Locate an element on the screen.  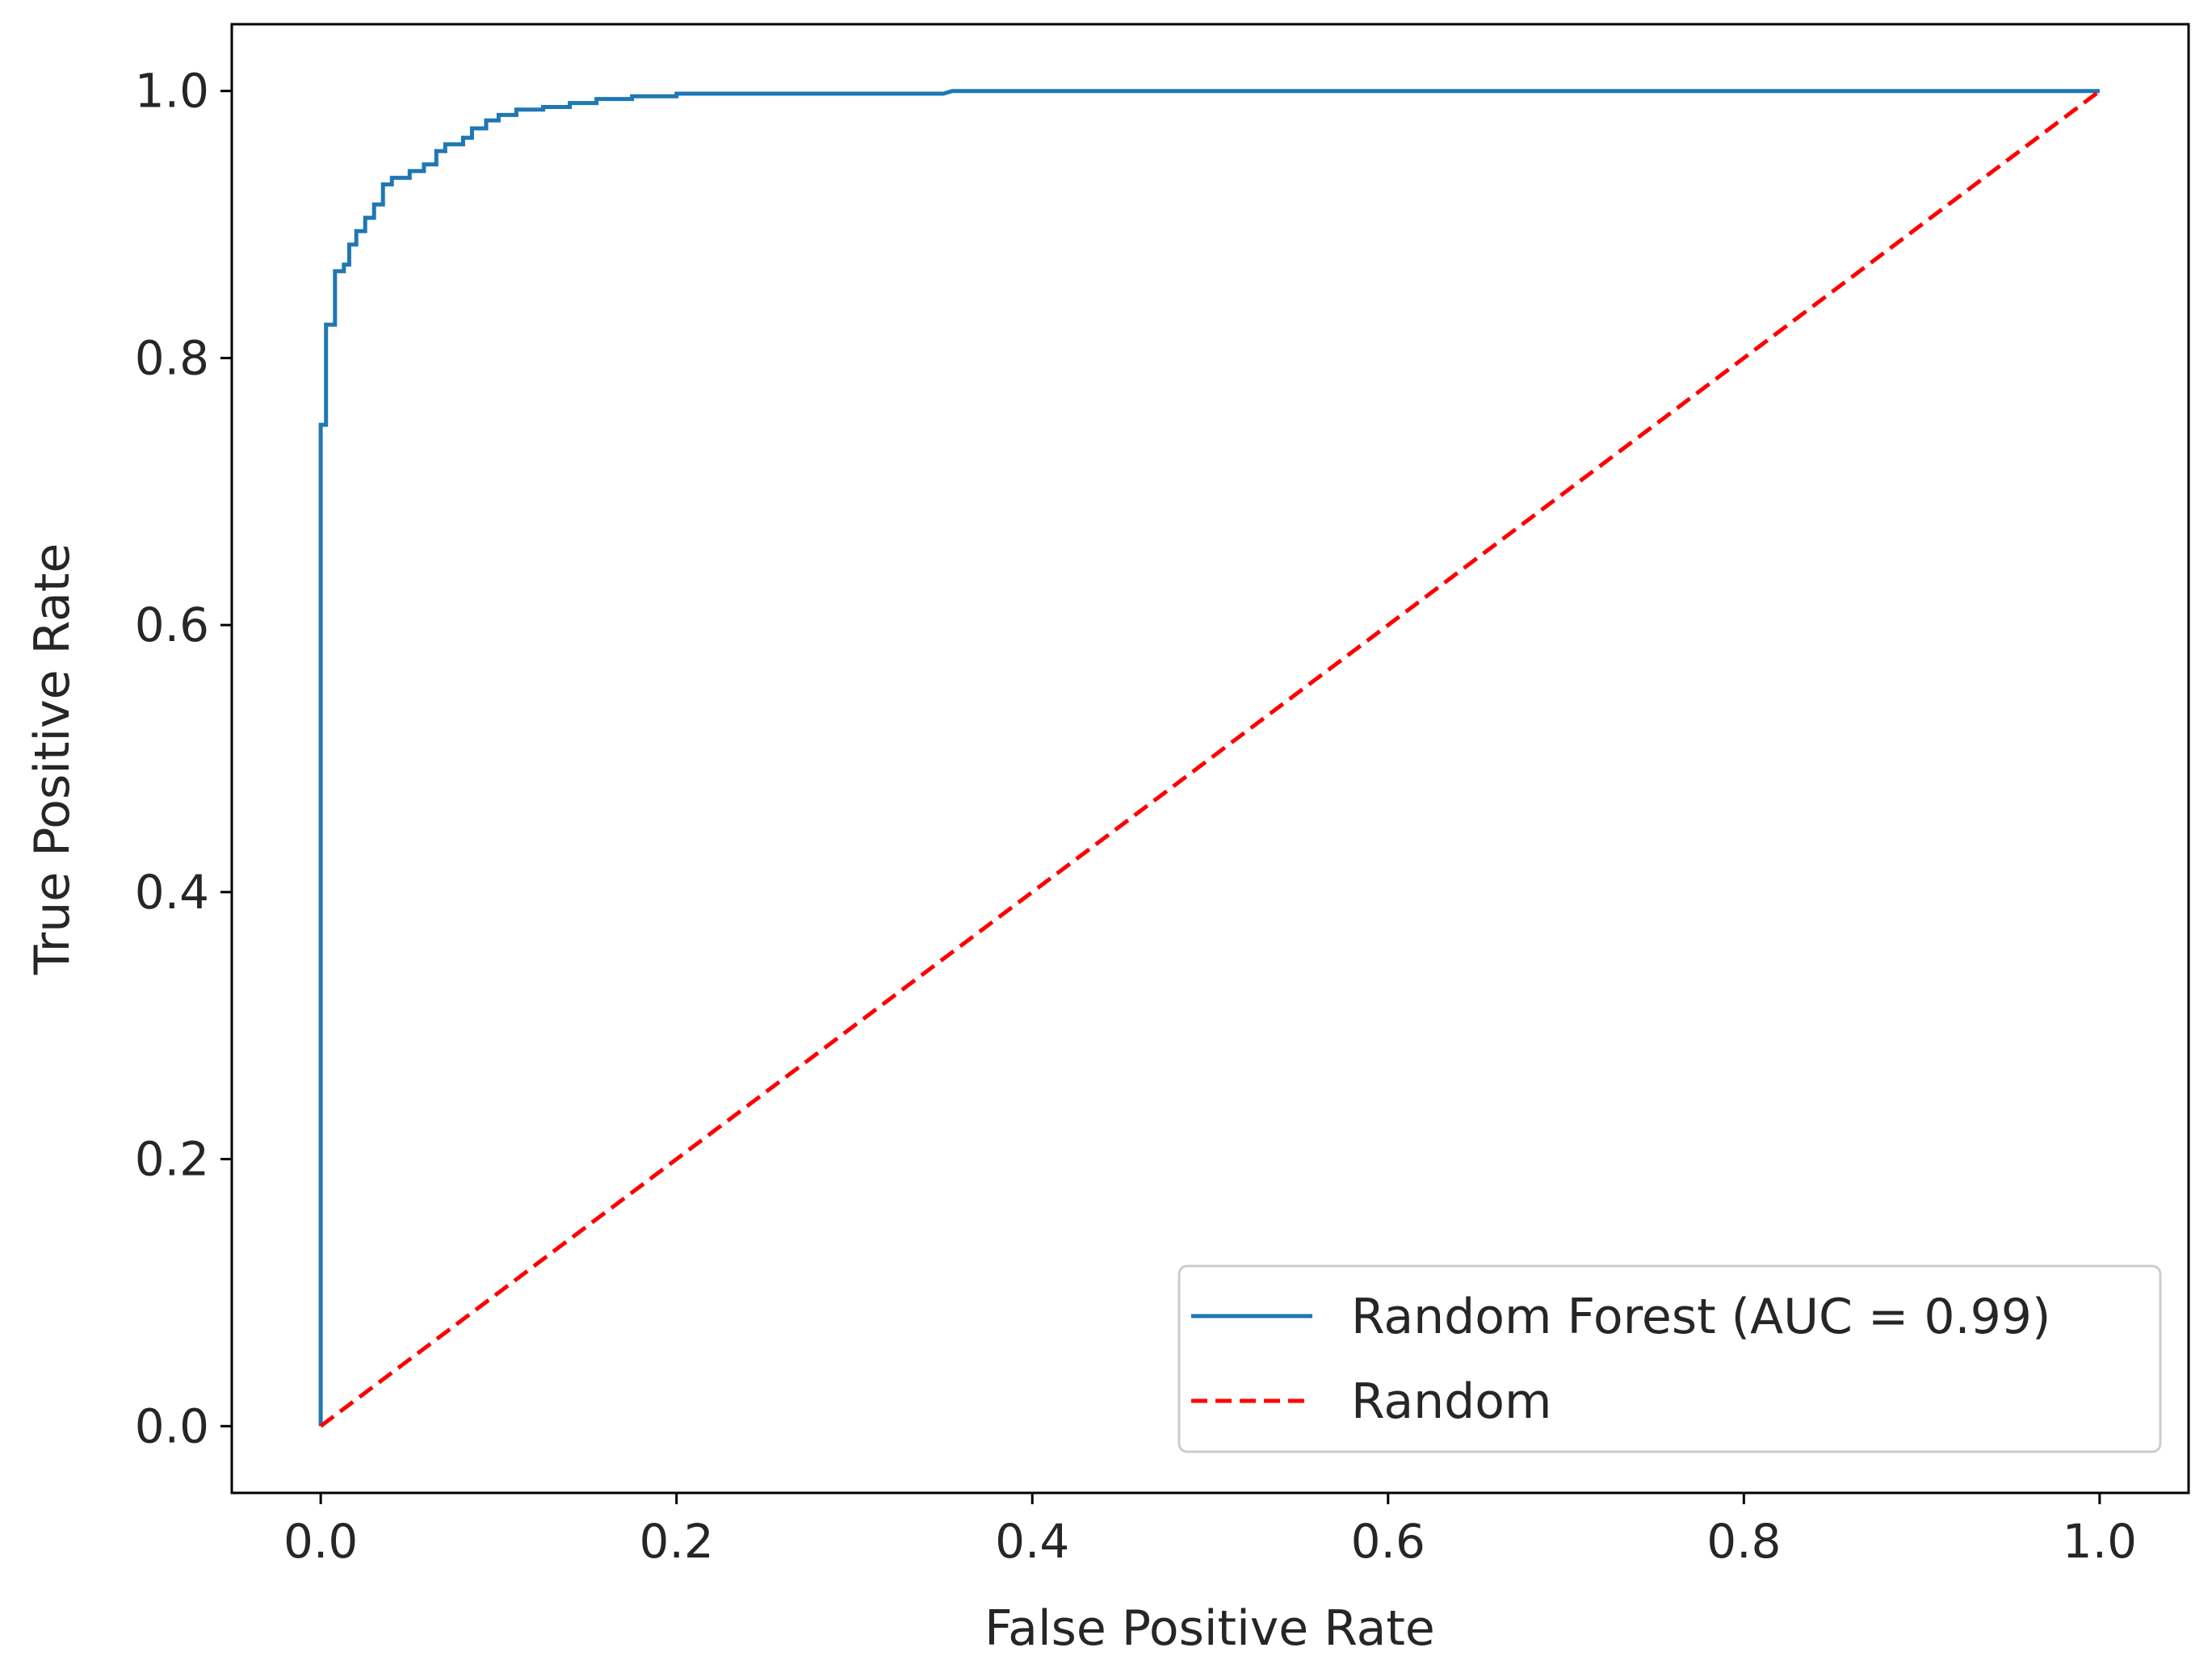
legend: Random Forest (AUC = 0.99) Random is located at coordinates (1670, 1359).